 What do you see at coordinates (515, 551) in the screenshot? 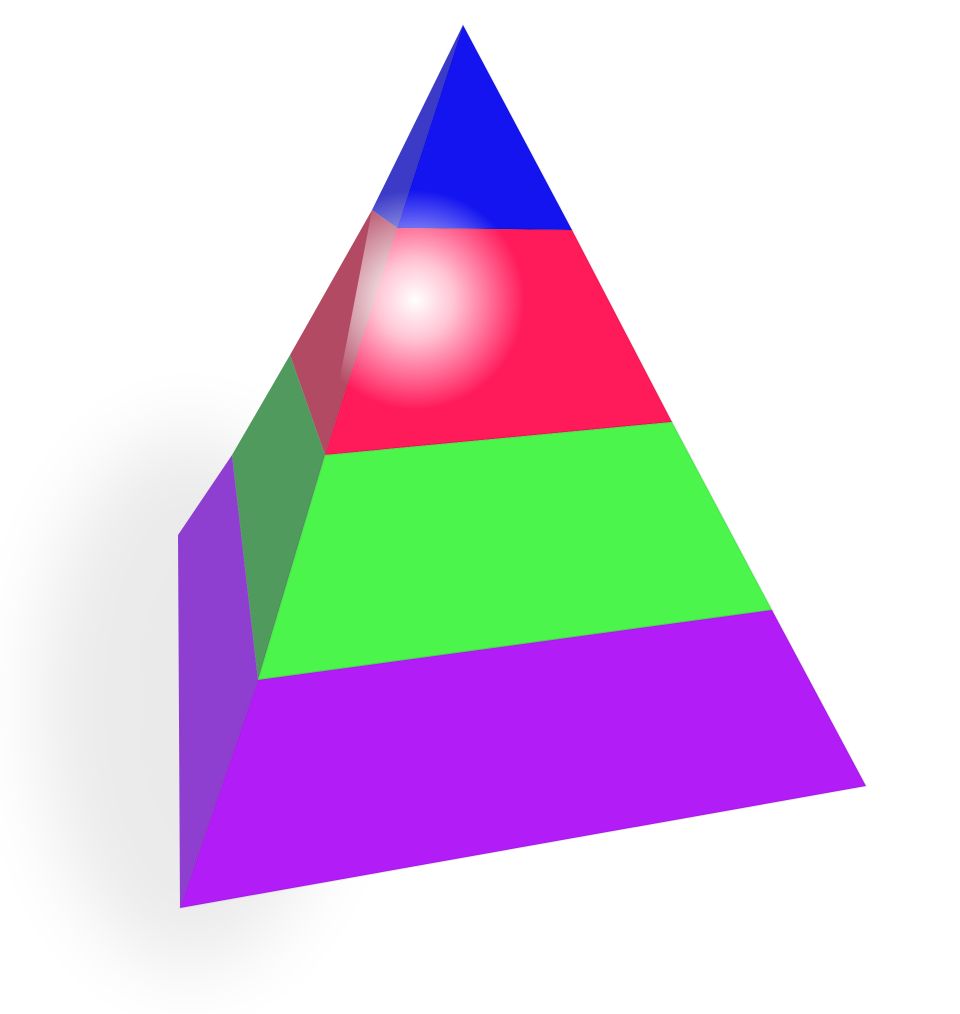
I see `layer-3-front-face` at bounding box center [515, 551].